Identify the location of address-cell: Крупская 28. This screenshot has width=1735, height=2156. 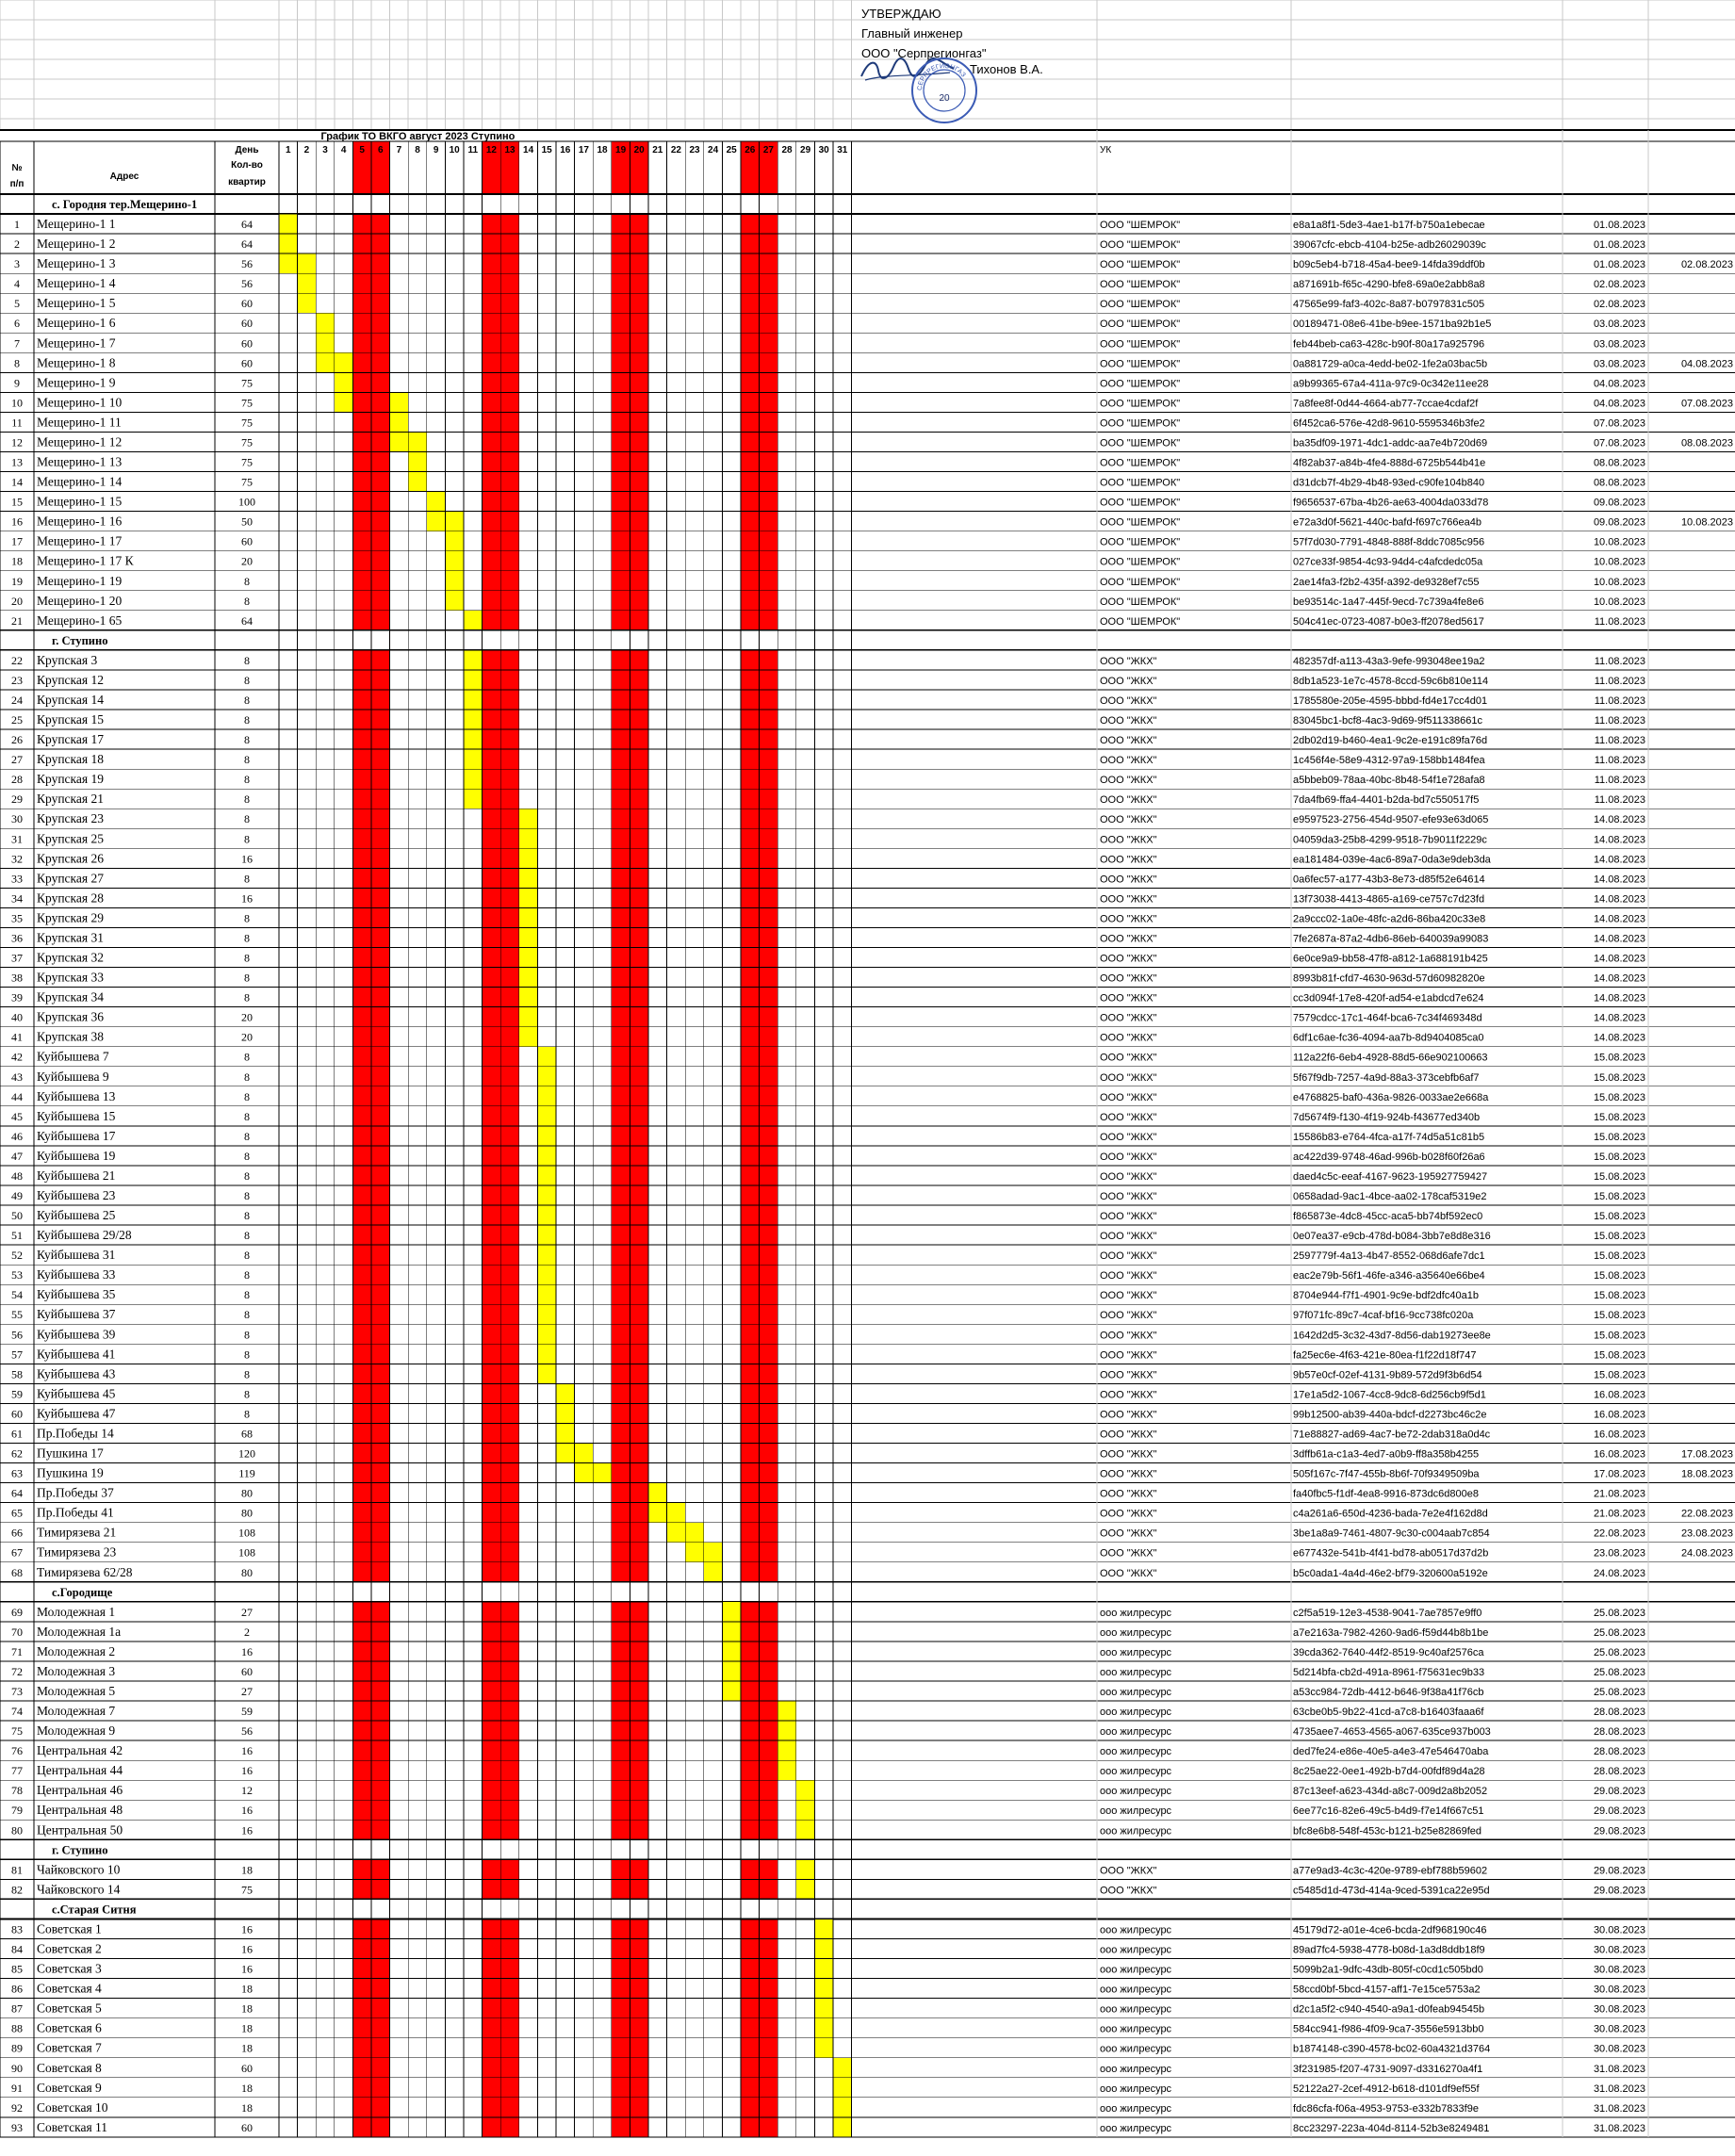
(70, 897).